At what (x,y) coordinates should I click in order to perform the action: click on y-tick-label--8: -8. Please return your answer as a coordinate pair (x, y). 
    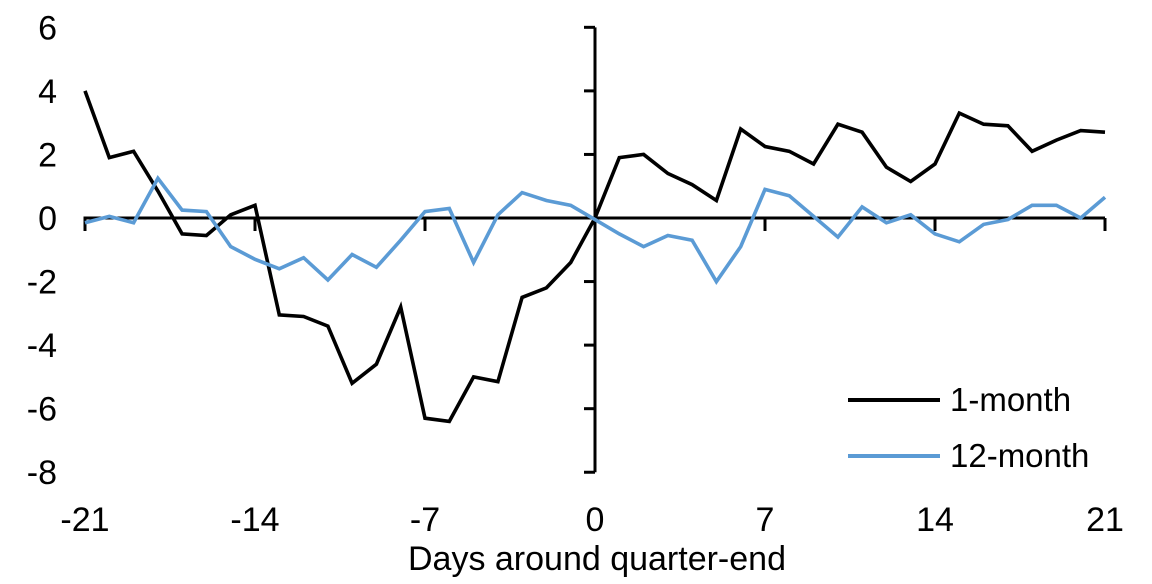
    Looking at the image, I should click on (42, 473).